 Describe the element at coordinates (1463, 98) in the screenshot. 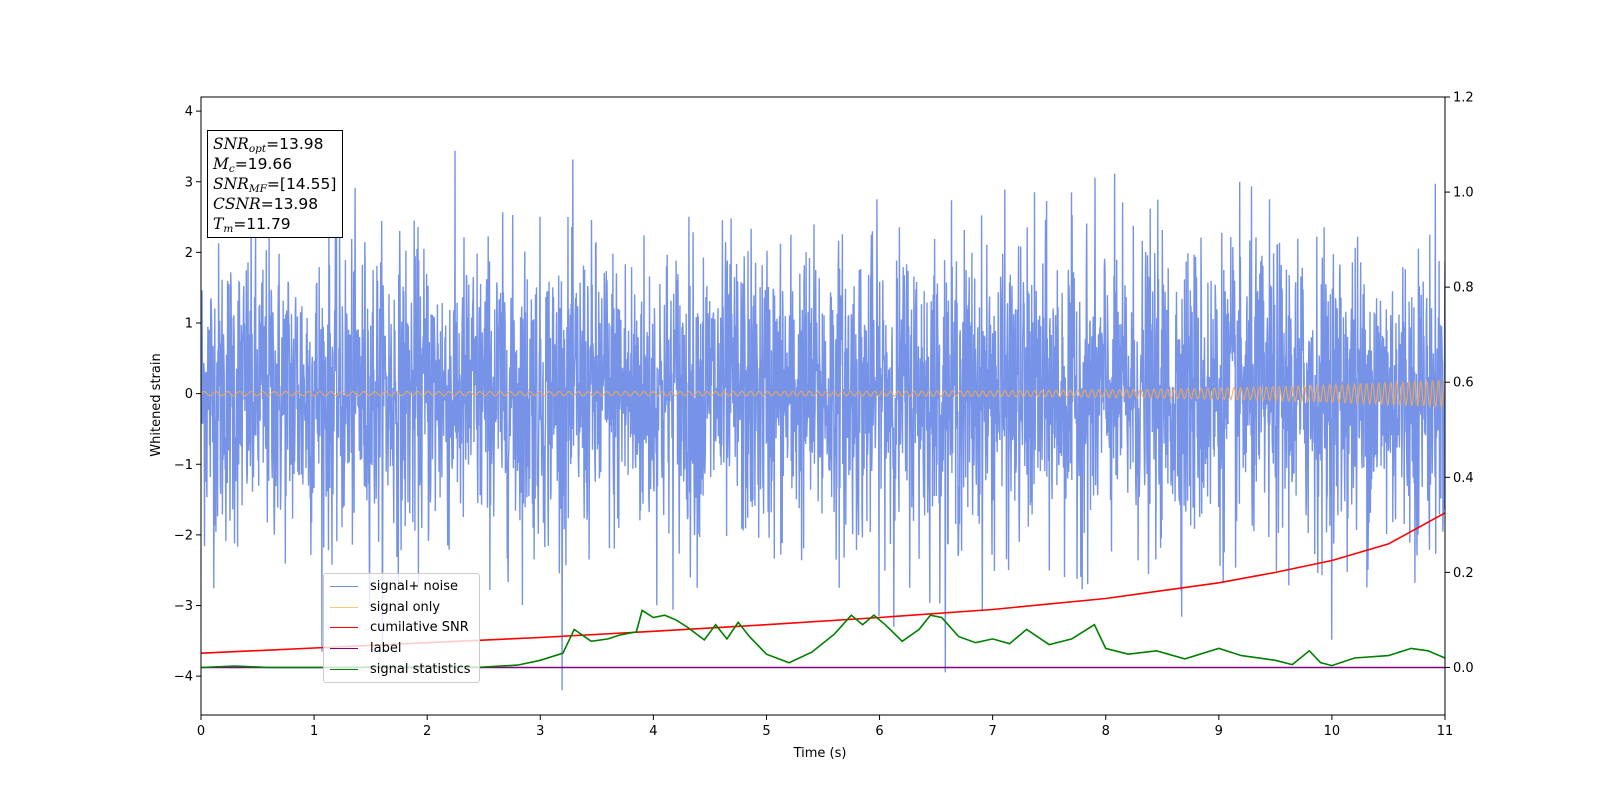

I see `y2-tick-label: 1.2` at that location.